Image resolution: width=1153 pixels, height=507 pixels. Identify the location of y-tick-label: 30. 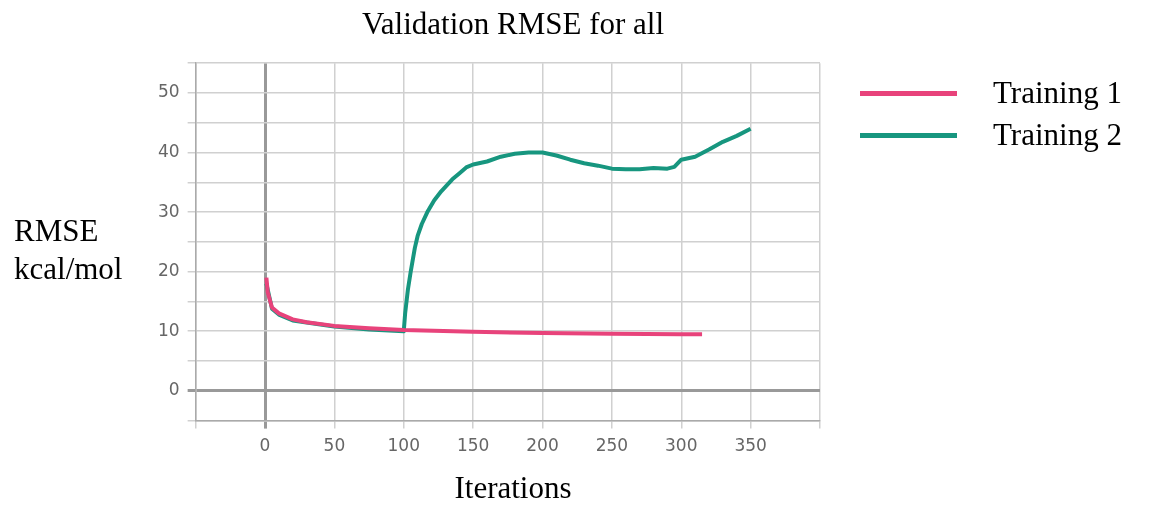
(168, 210).